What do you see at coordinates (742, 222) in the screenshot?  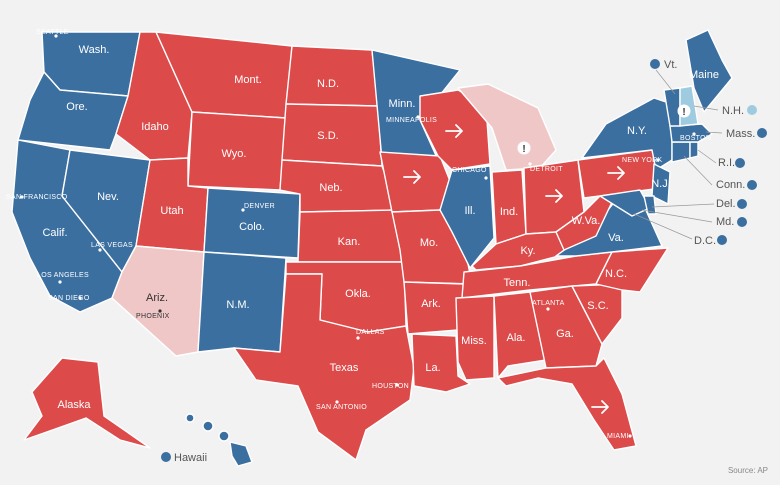 I see `side-dot-md` at bounding box center [742, 222].